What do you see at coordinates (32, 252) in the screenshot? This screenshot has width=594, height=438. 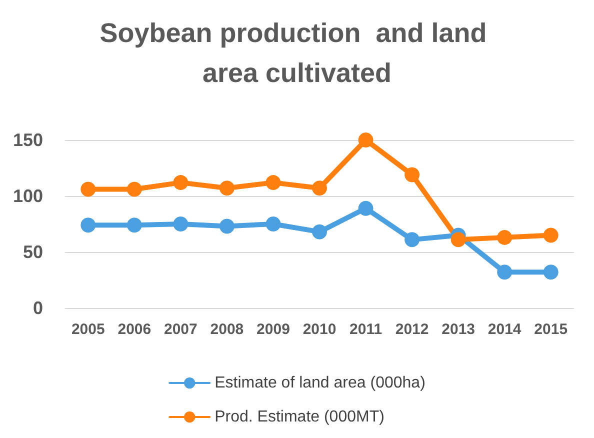 I see `y-tick-label: 50` at bounding box center [32, 252].